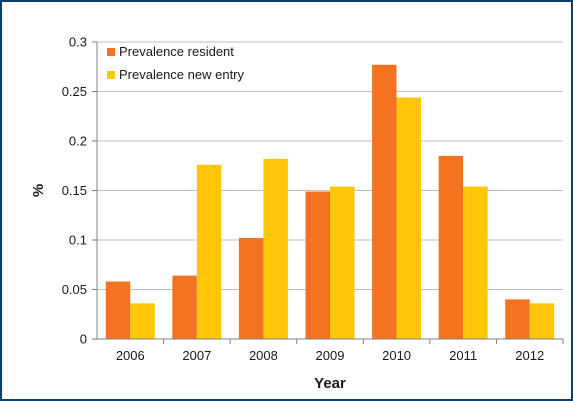 This screenshot has width=573, height=401. I want to click on bar-new-entry-2008, so click(275, 248).